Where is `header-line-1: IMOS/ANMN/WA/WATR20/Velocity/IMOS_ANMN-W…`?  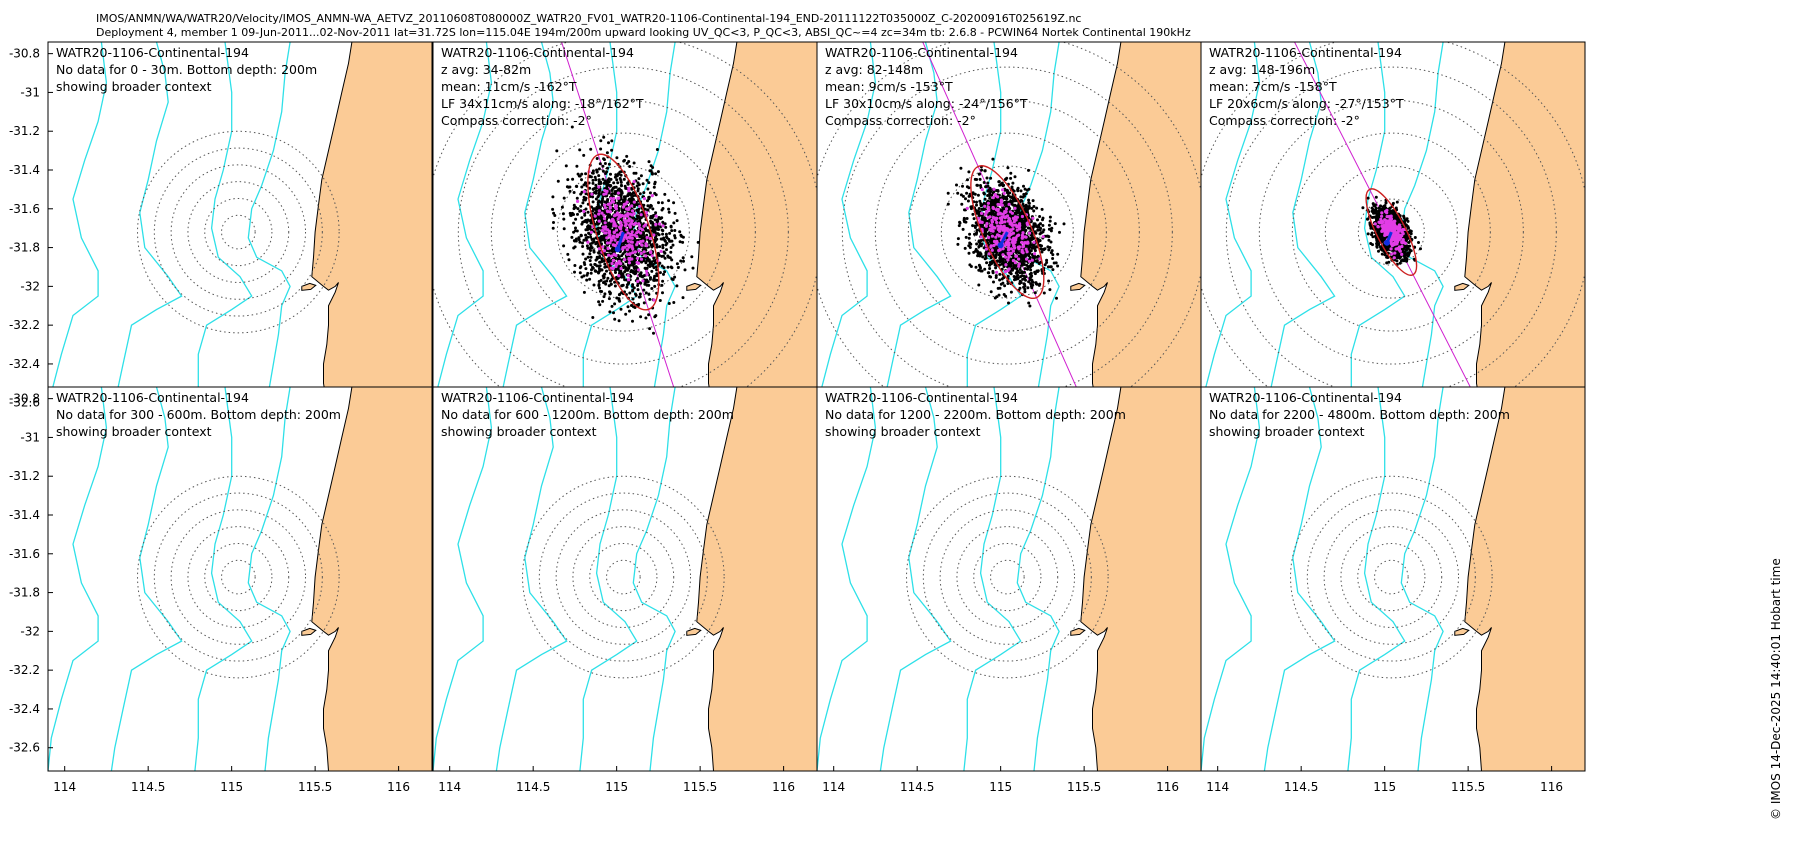 header-line-1: IMOS/ANMN/WA/WATR20/Velocity/IMOS_ANMN-W… is located at coordinates (588, 18).